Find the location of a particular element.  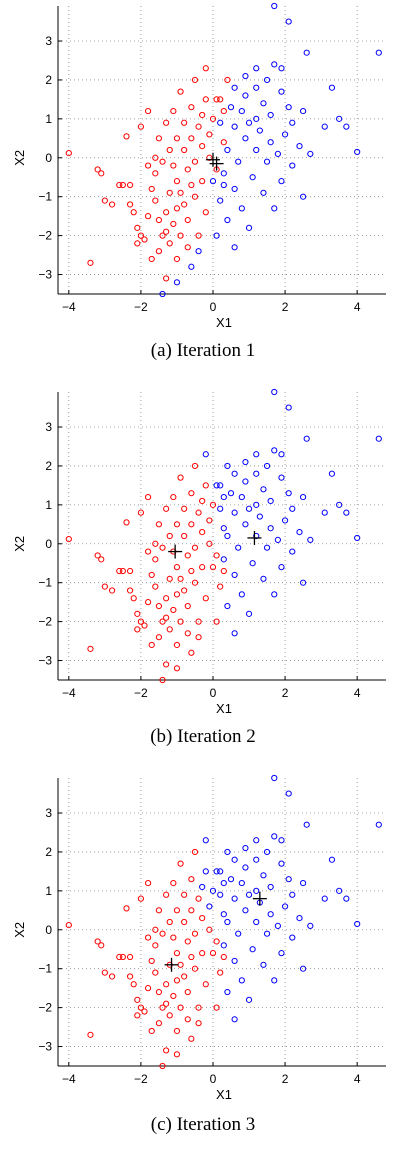

centroid-marker is located at coordinates (171, 964).